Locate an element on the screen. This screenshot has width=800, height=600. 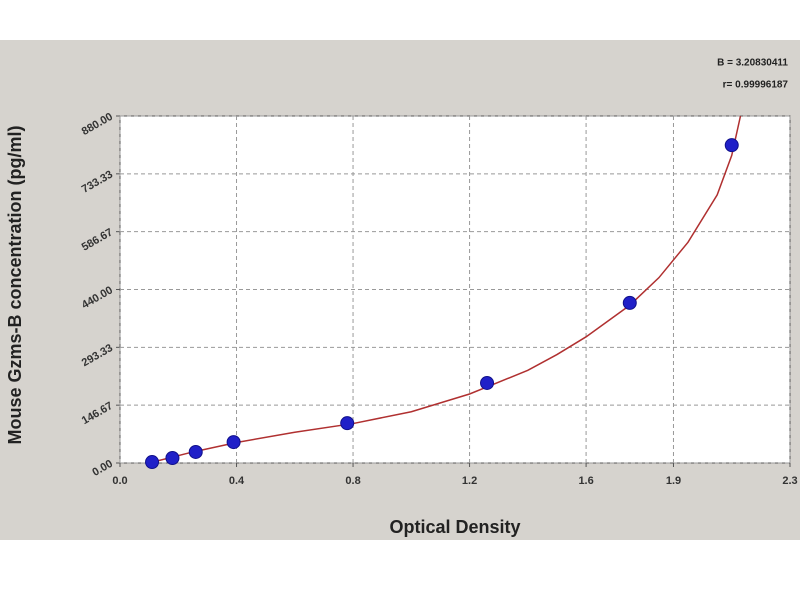
x-tick-label: 0.4 is located at coordinates (237, 481).